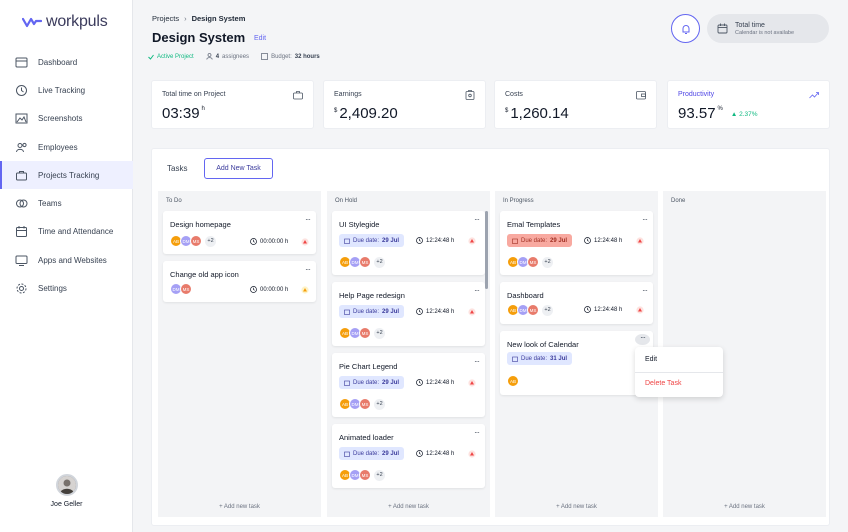 Image resolution: width=848 pixels, height=532 pixels. What do you see at coordinates (217, 56) in the screenshot?
I see `assignees-count: 4` at bounding box center [217, 56].